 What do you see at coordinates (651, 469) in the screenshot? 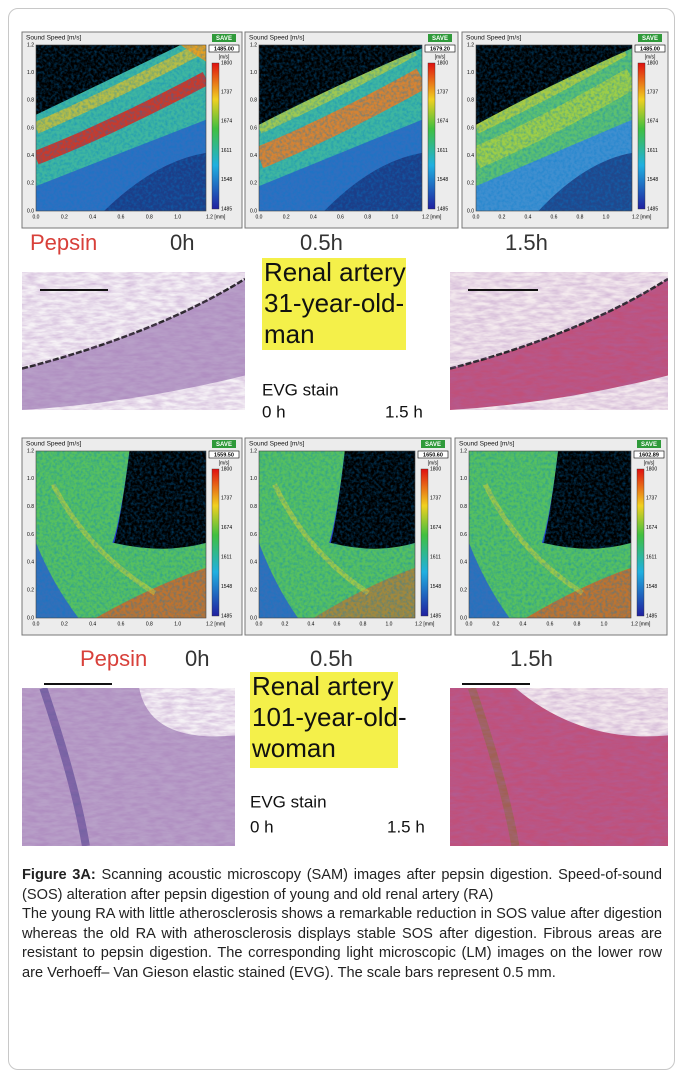
I see `colorbar-label: 1800` at bounding box center [651, 469].